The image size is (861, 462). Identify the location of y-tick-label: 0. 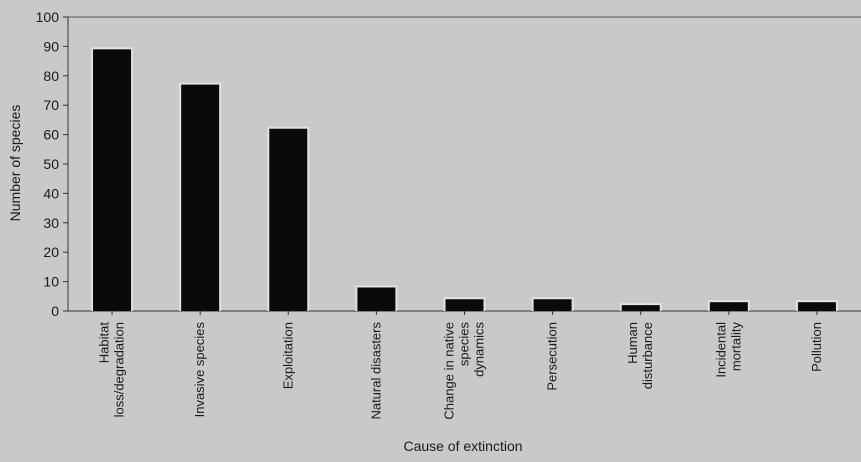
(55, 311).